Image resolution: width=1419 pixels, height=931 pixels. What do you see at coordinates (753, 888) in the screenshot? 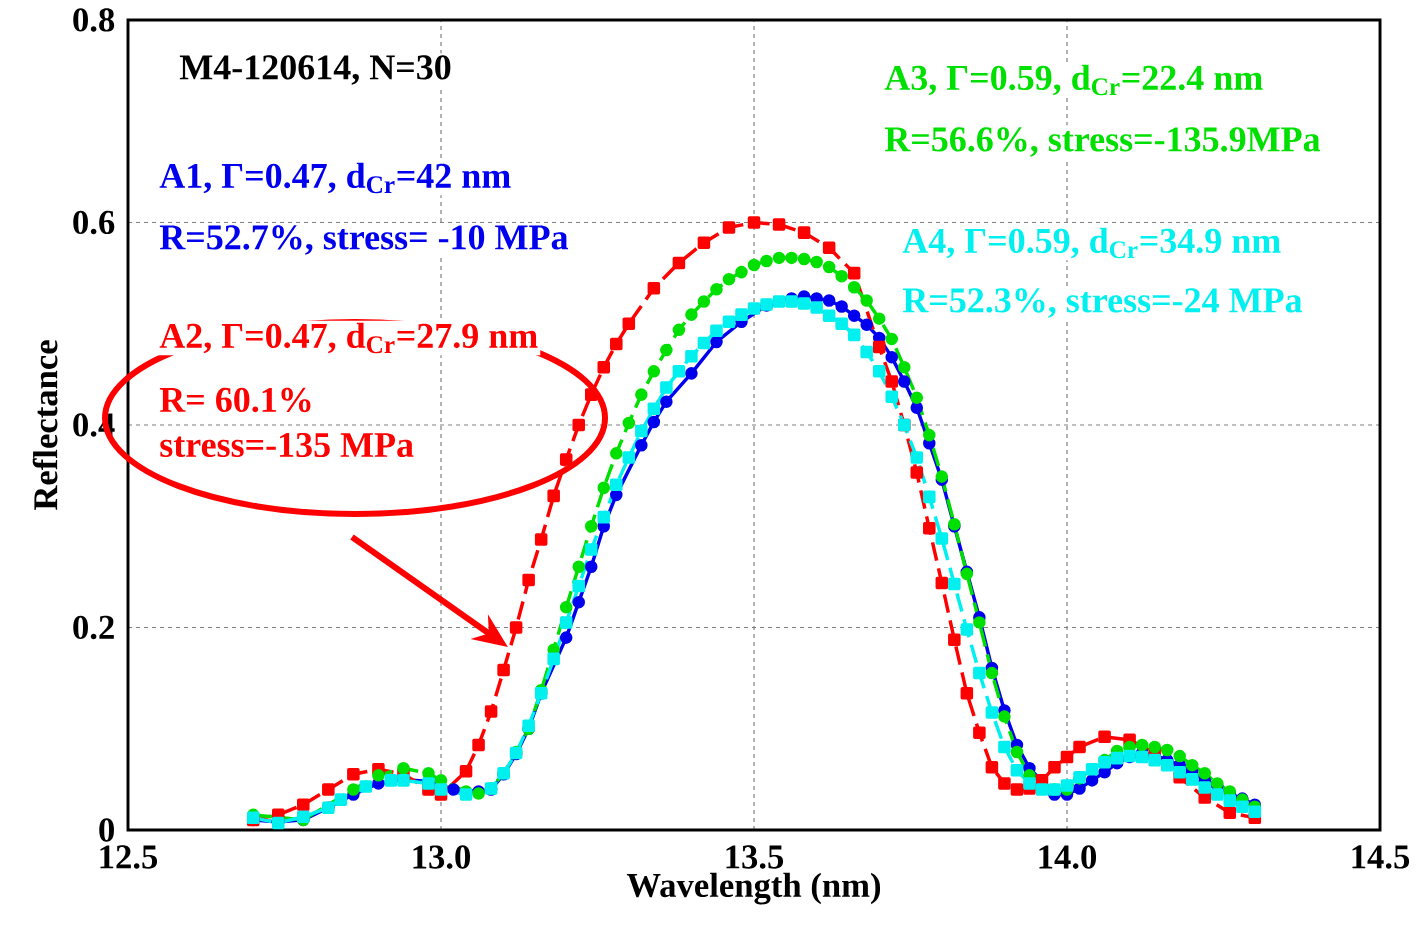
I see `x-axis-title: Wavelength (nm)` at bounding box center [753, 888].